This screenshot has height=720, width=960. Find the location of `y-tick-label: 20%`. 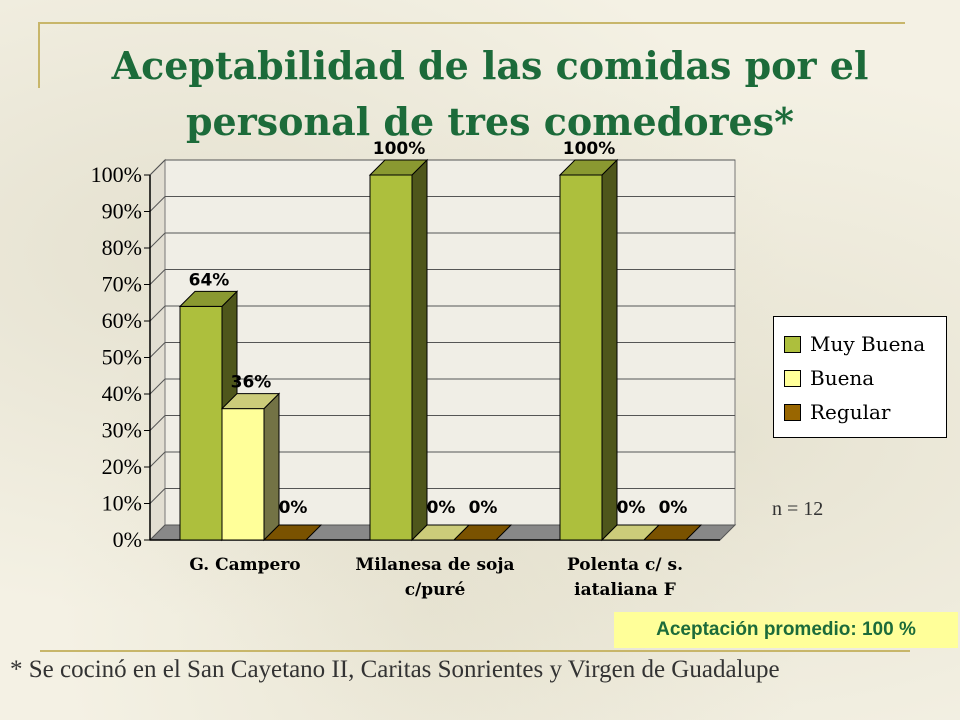

y-tick-label: 20% is located at coordinates (122, 466).